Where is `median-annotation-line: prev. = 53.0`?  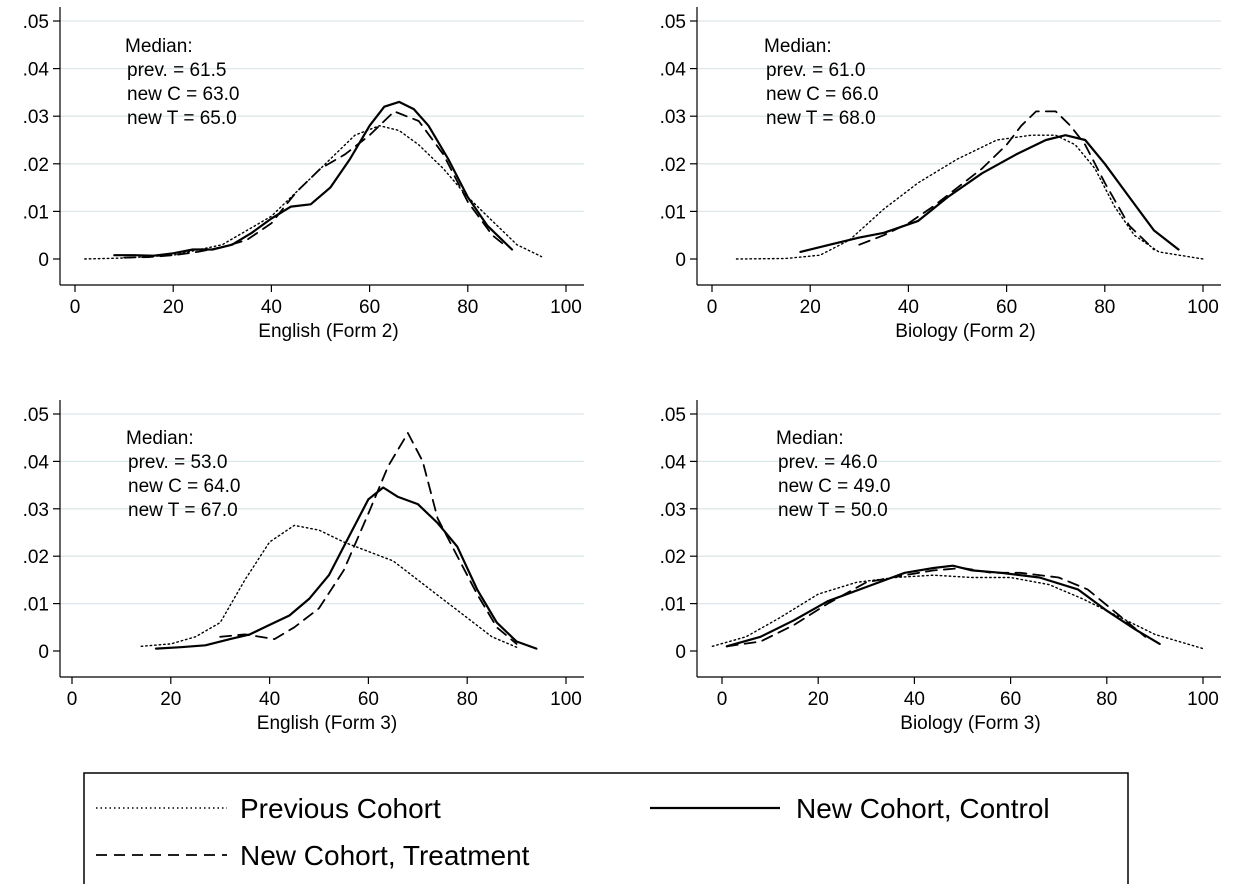
median-annotation-line: prev. = 53.0 is located at coordinates (177, 462).